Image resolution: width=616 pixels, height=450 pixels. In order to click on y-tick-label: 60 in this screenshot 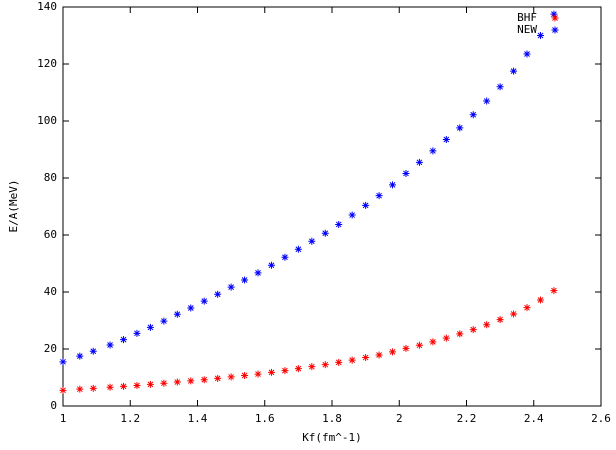, I will do `click(50, 234)`.